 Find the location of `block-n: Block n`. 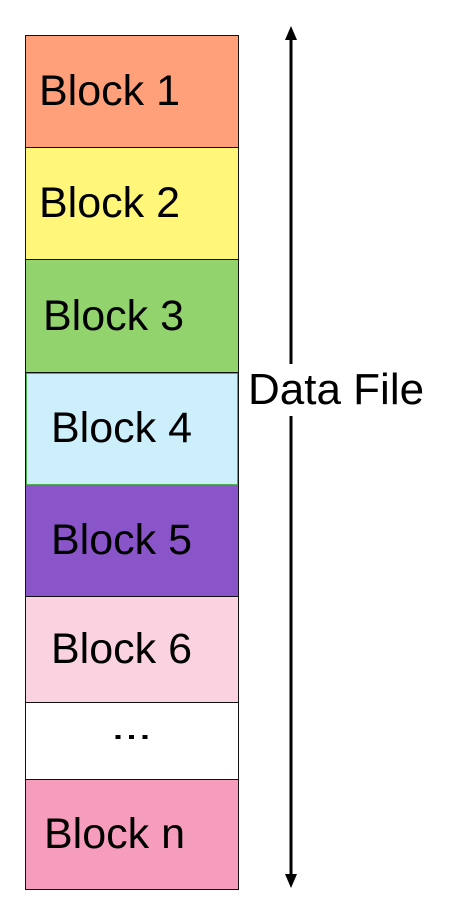

block-n: Block n is located at coordinates (132, 834).